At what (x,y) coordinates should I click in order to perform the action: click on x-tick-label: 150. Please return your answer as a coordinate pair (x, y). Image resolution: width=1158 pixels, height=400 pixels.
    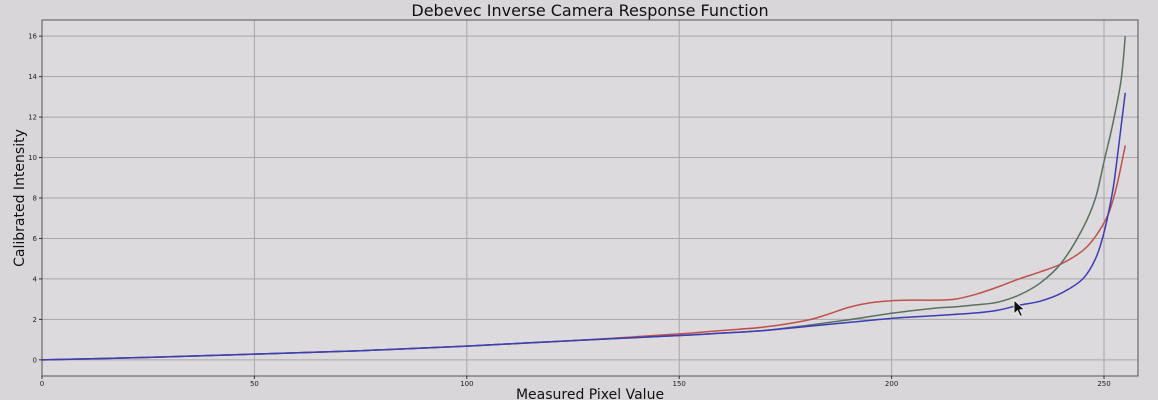
    Looking at the image, I should click on (679, 384).